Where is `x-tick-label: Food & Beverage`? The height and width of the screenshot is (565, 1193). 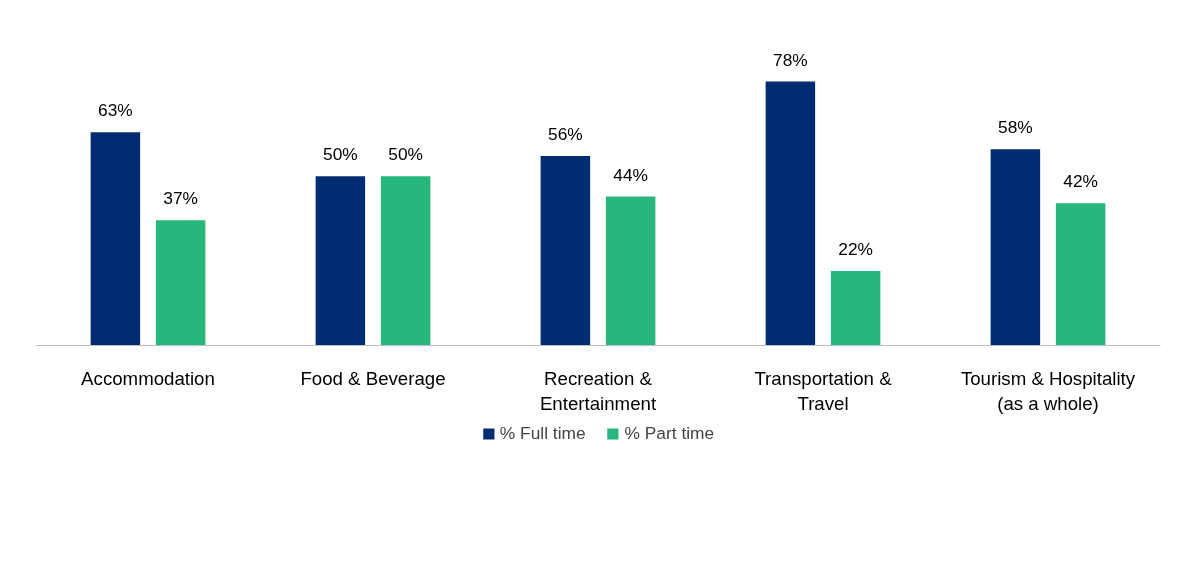 x-tick-label: Food & Beverage is located at coordinates (373, 378).